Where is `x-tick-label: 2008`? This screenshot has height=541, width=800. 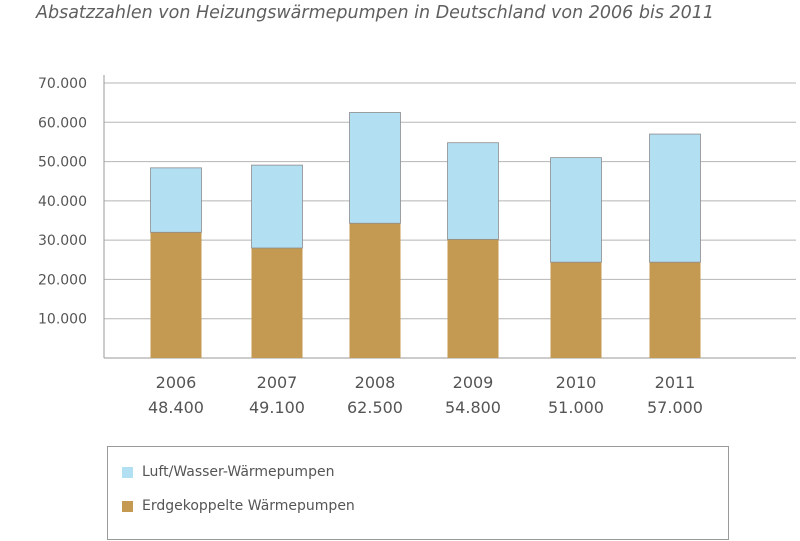
x-tick-label: 2008 is located at coordinates (375, 382).